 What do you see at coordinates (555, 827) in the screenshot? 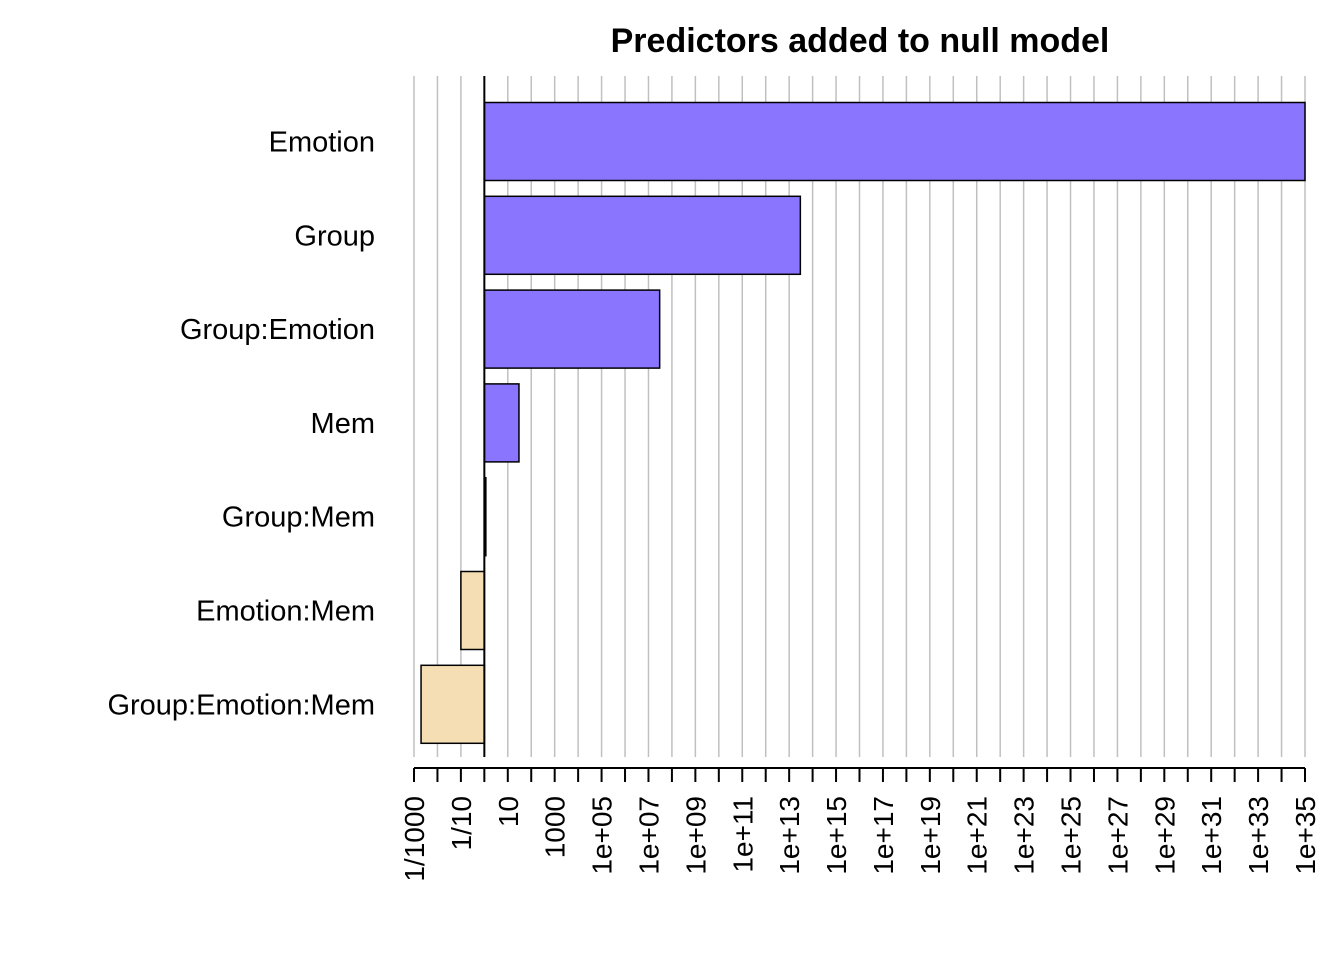
I see `x-tick-label: 1000` at bounding box center [555, 827].